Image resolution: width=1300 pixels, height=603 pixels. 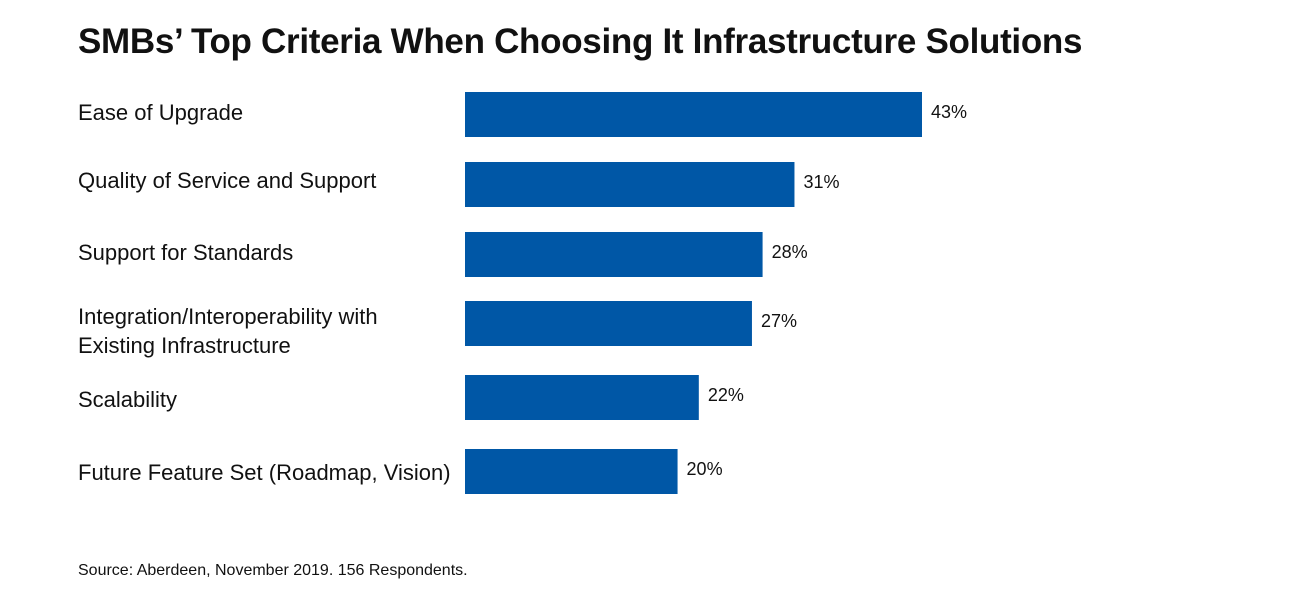 What do you see at coordinates (949, 112) in the screenshot?
I see `bar-value-label-0: 43%` at bounding box center [949, 112].